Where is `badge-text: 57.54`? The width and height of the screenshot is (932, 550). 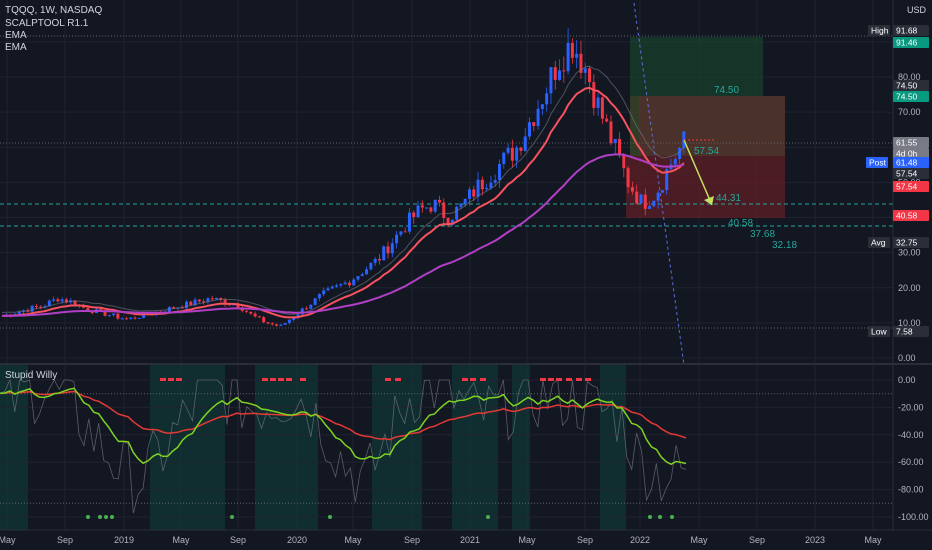 badge-text: 57.54 is located at coordinates (907, 174).